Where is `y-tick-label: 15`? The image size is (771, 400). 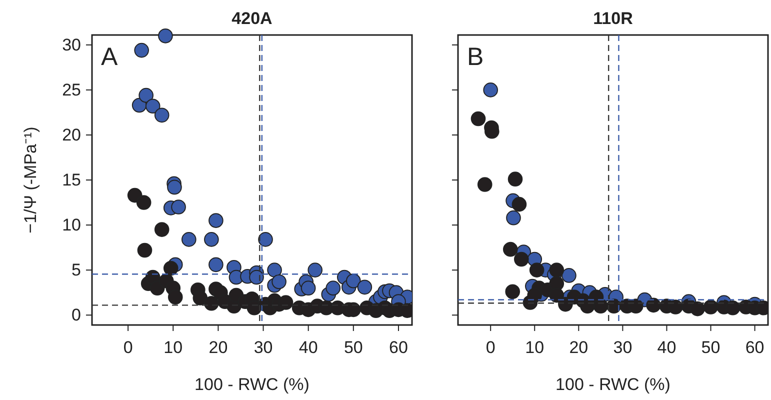
y-tick-label: 15 is located at coordinates (71, 180).